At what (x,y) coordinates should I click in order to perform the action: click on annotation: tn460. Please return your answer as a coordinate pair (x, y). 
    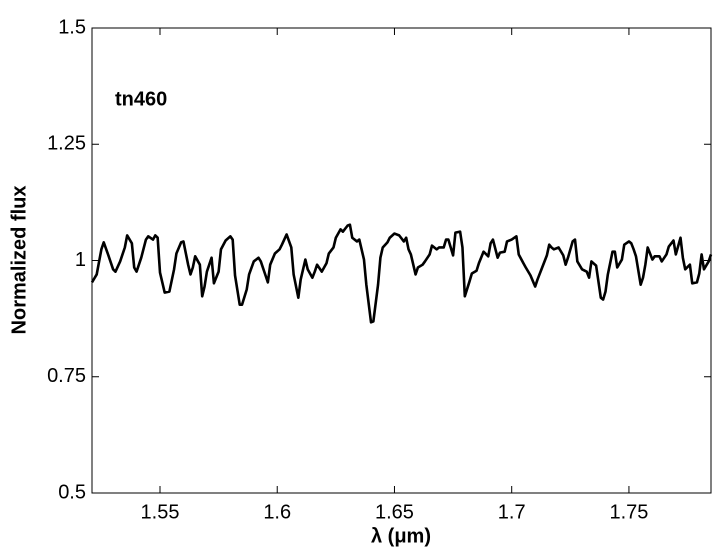
    Looking at the image, I should click on (141, 99).